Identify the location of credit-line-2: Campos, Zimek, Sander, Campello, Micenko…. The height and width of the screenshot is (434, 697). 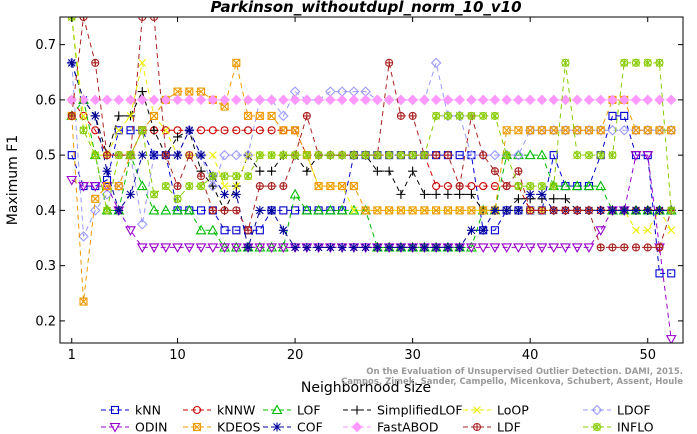
(512, 382).